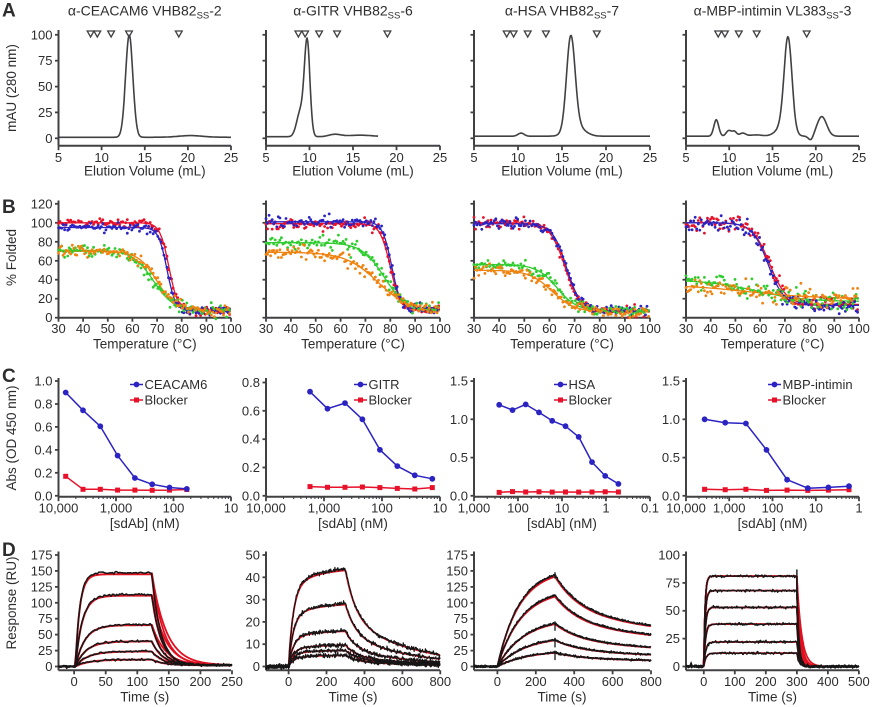  I want to click on svg-text: 0.0, so click(251, 495).